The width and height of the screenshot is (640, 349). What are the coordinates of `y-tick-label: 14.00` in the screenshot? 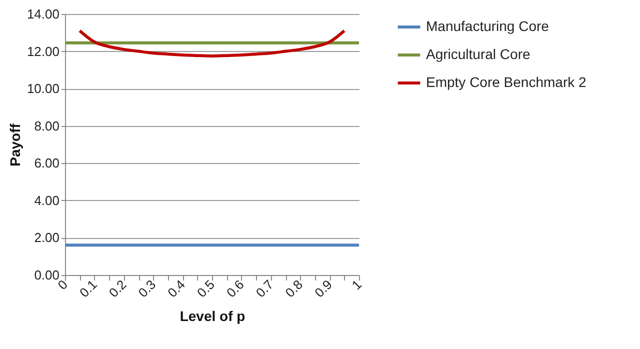 It's located at (43, 14).